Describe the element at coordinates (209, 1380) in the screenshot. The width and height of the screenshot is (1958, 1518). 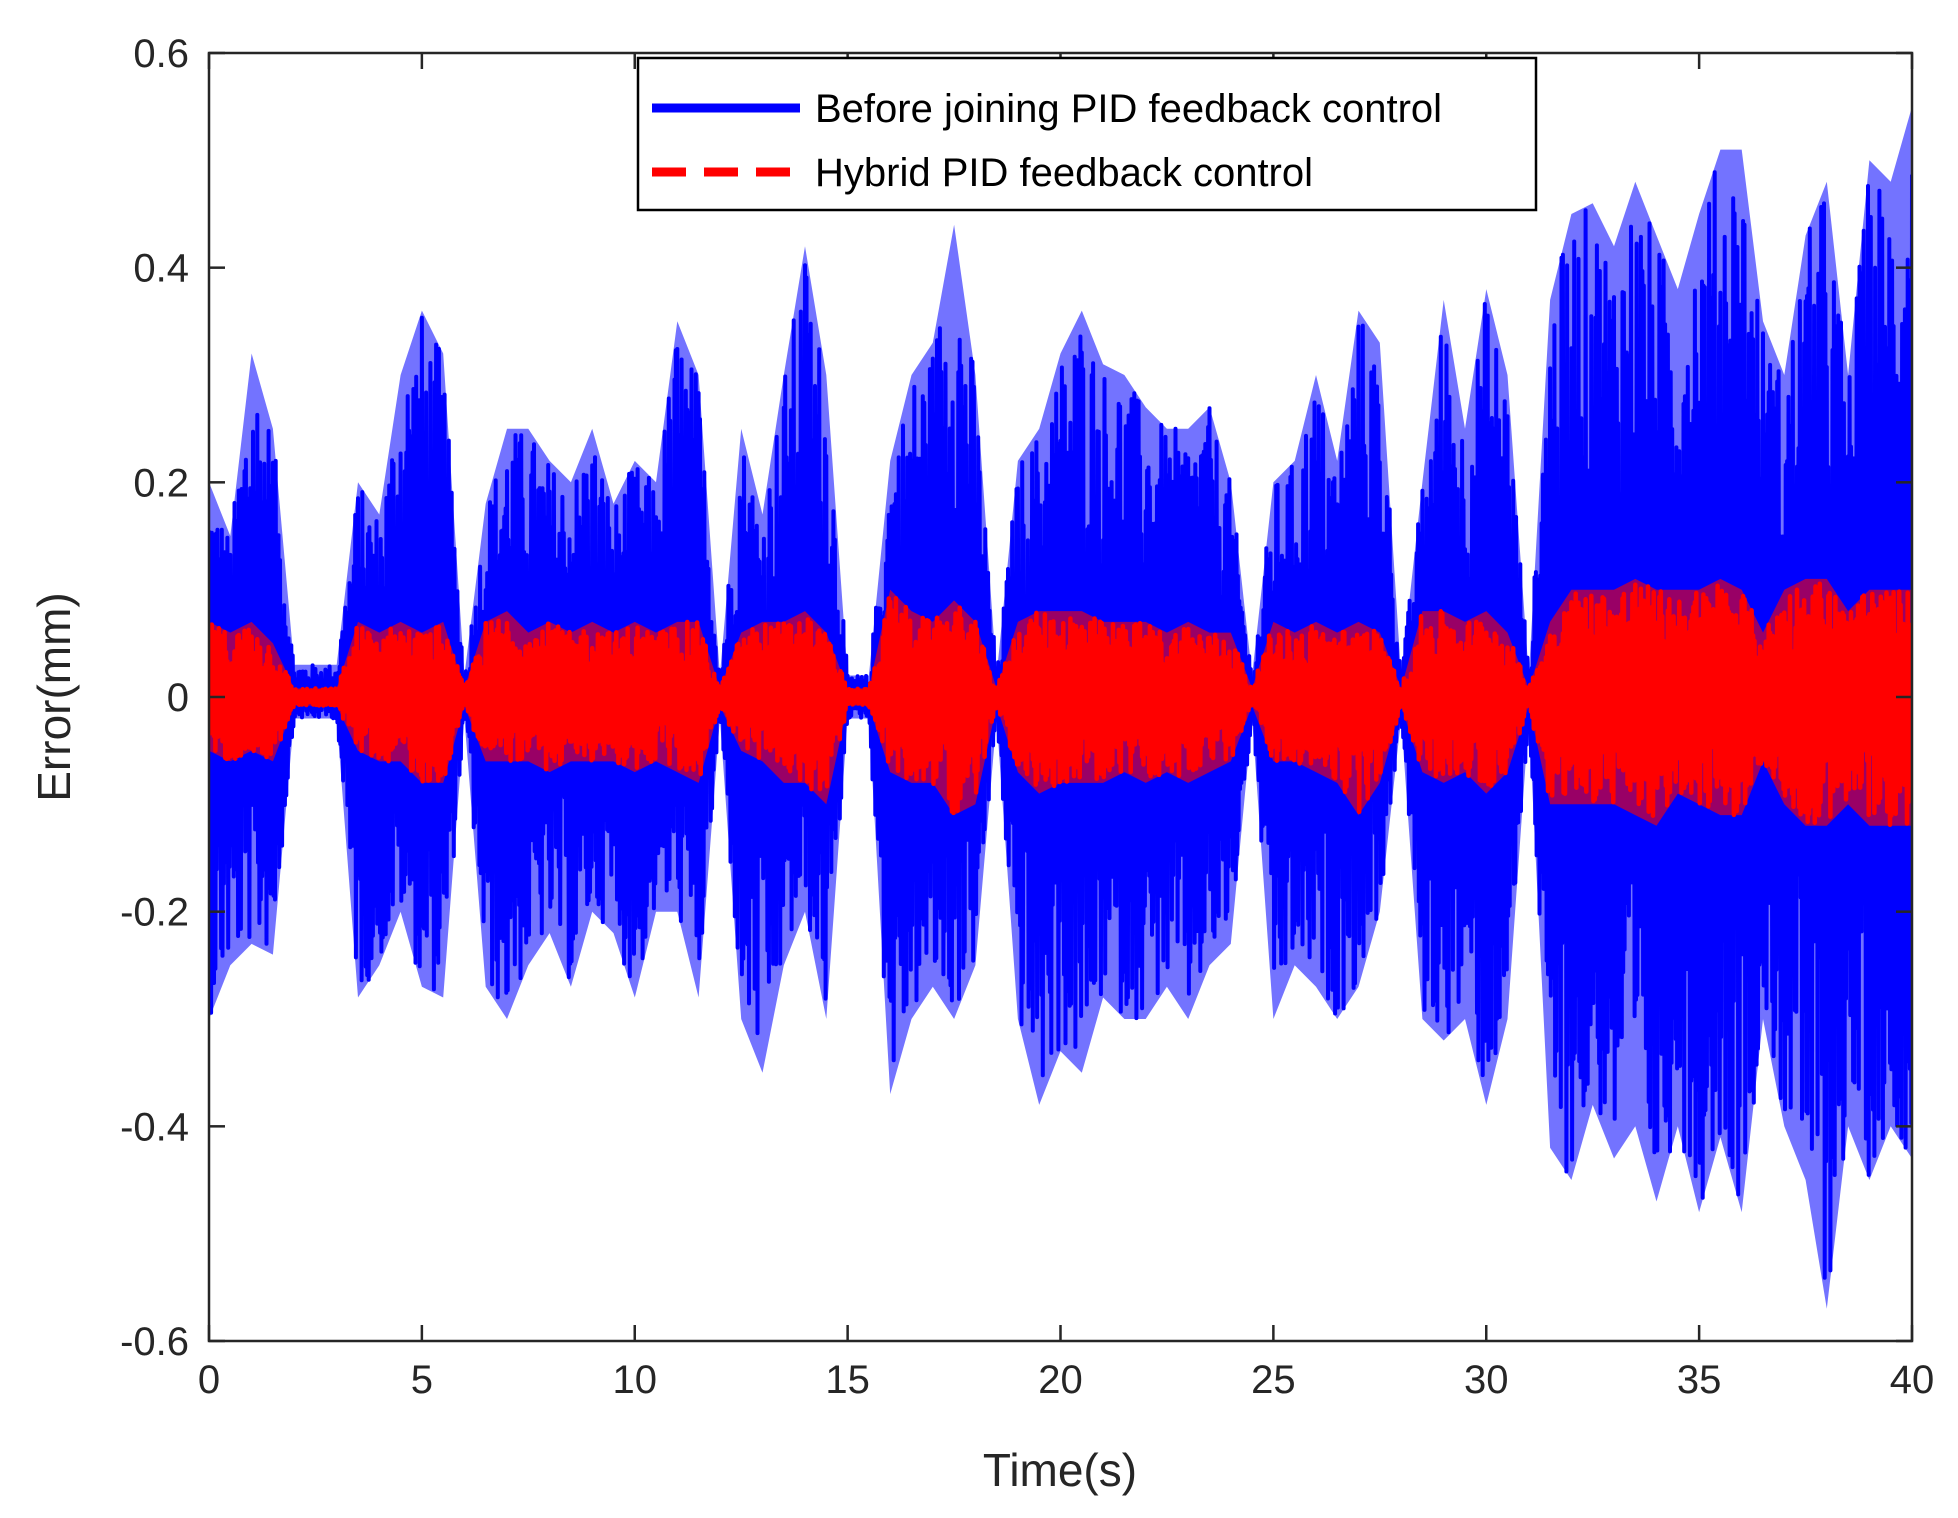
I see `x-tick-label: 0` at that location.